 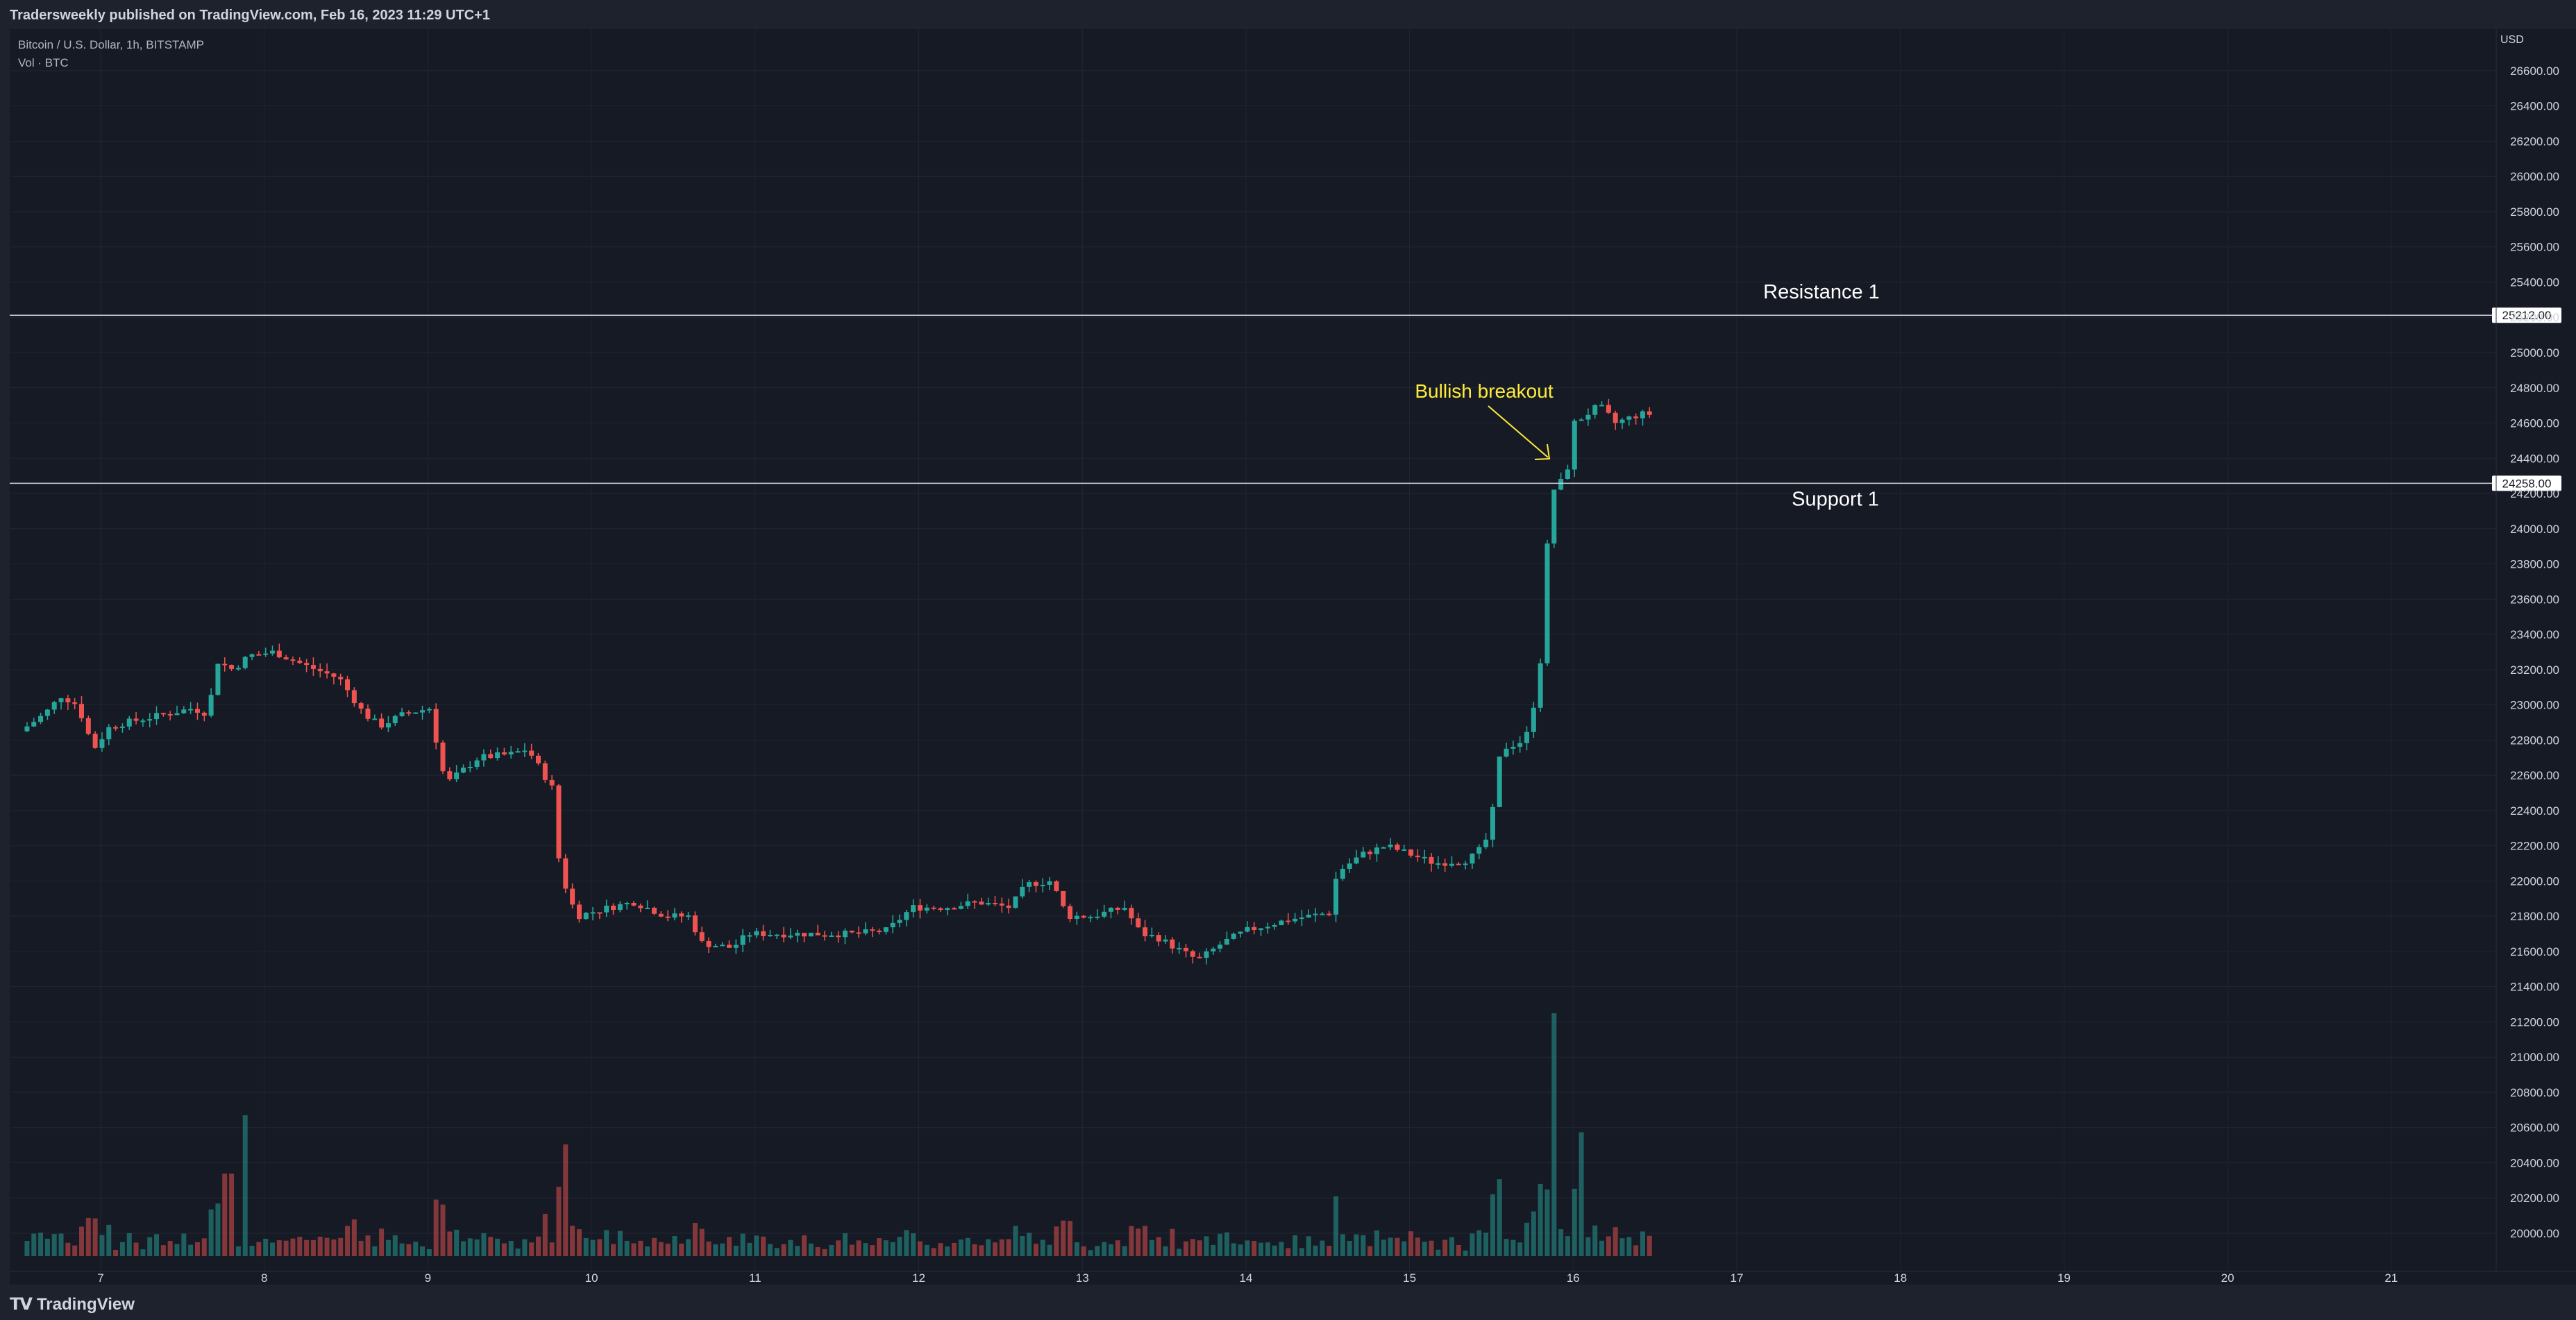 What do you see at coordinates (100, 1278) in the screenshot?
I see `time-tick-label: 7` at bounding box center [100, 1278].